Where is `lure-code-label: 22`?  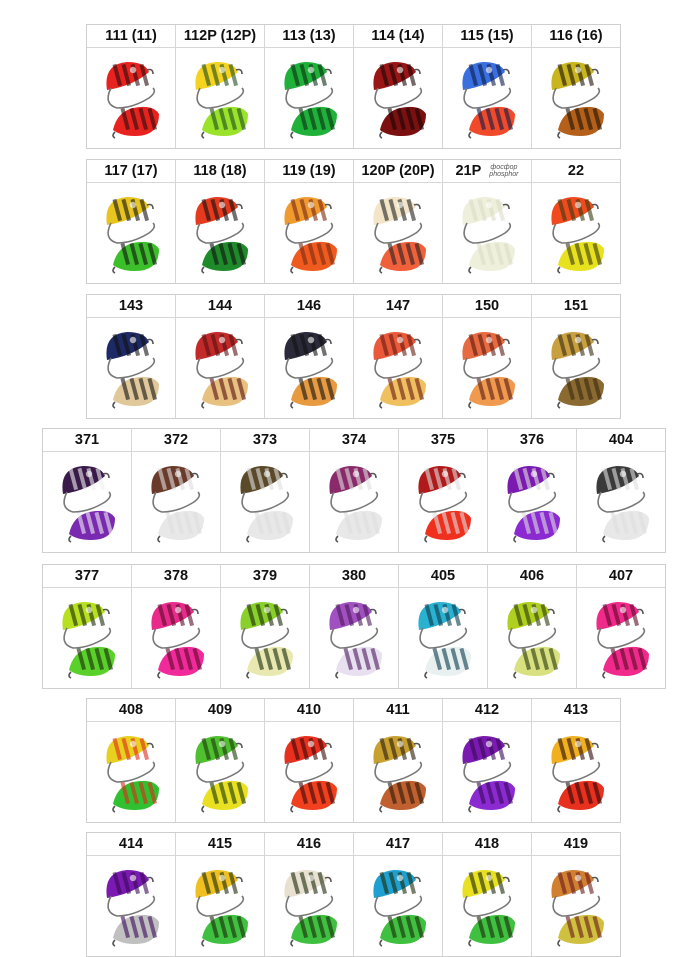
lure-code-label: 22 is located at coordinates (576, 171).